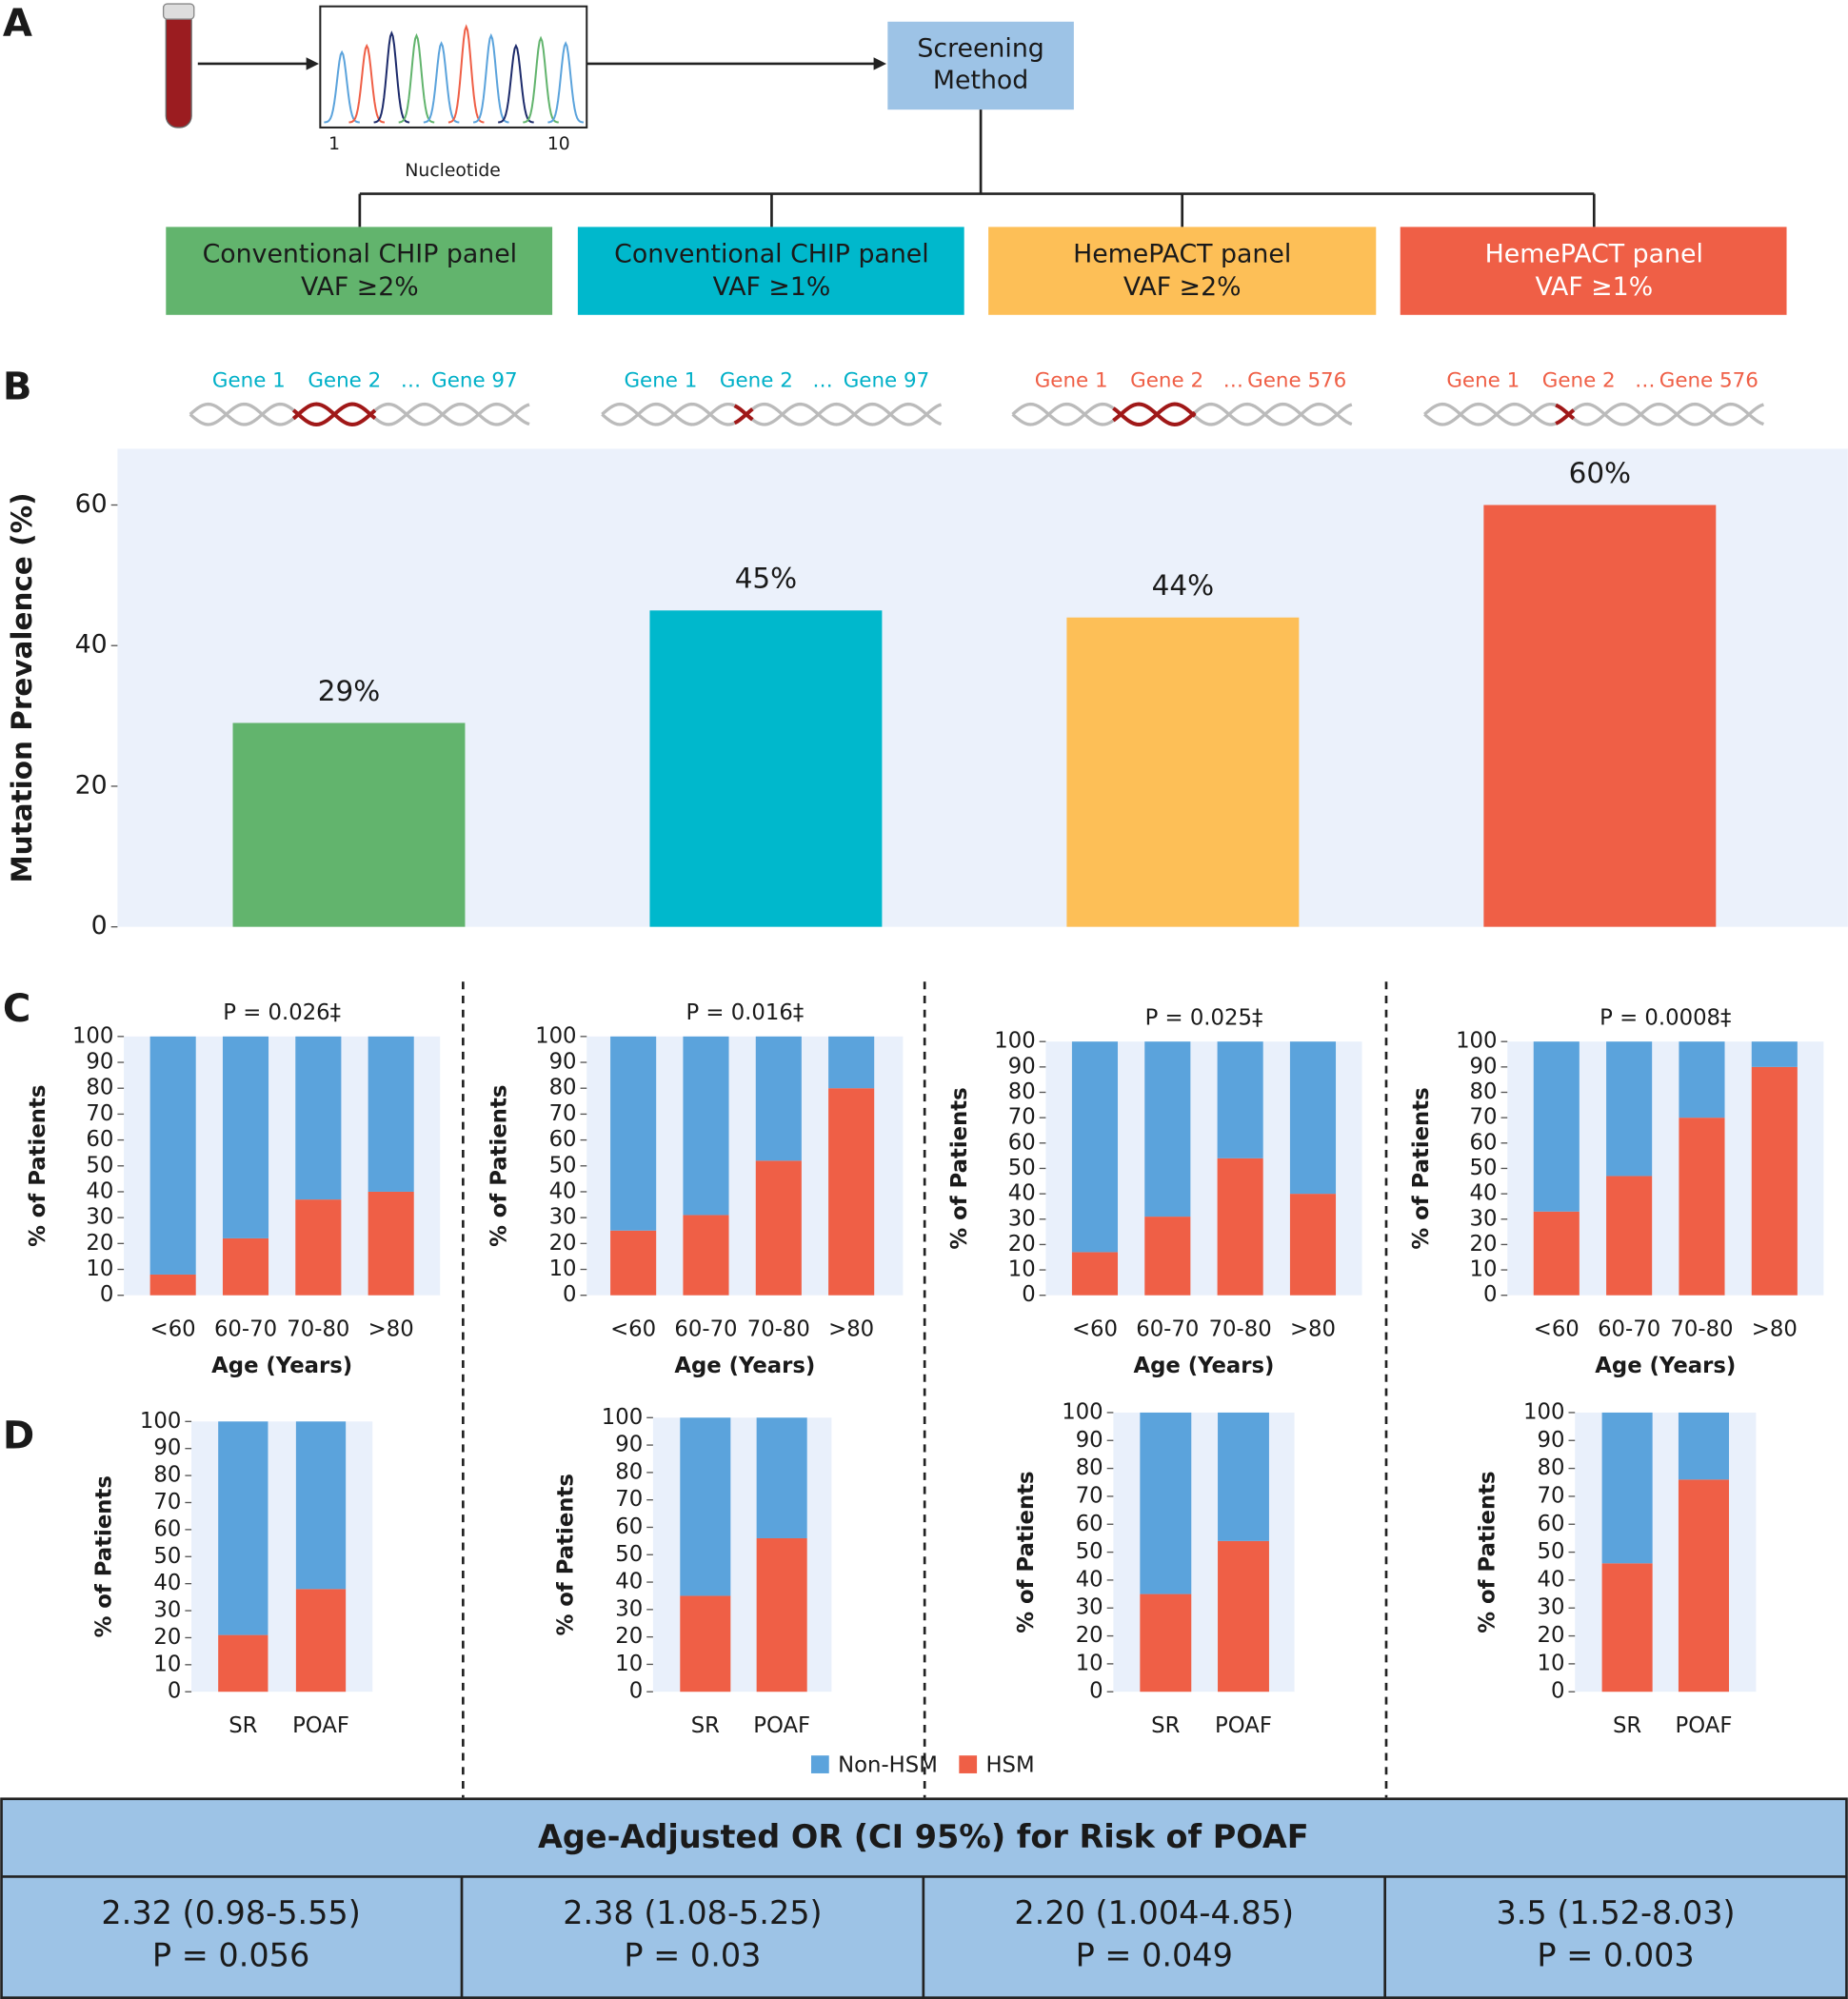 Image resolution: width=1848 pixels, height=1999 pixels. I want to click on panel-title: Conventional CHIP panel, so click(360, 253).